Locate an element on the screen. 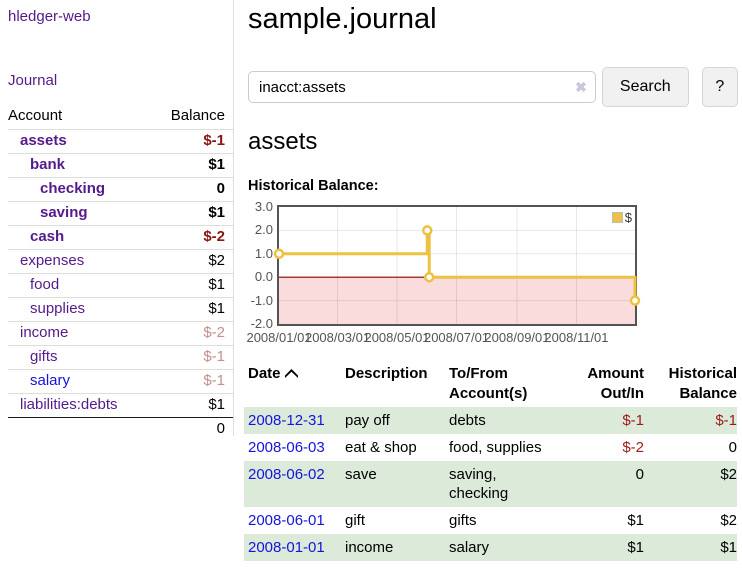  account-link-cash: cash is located at coordinates (47, 236).